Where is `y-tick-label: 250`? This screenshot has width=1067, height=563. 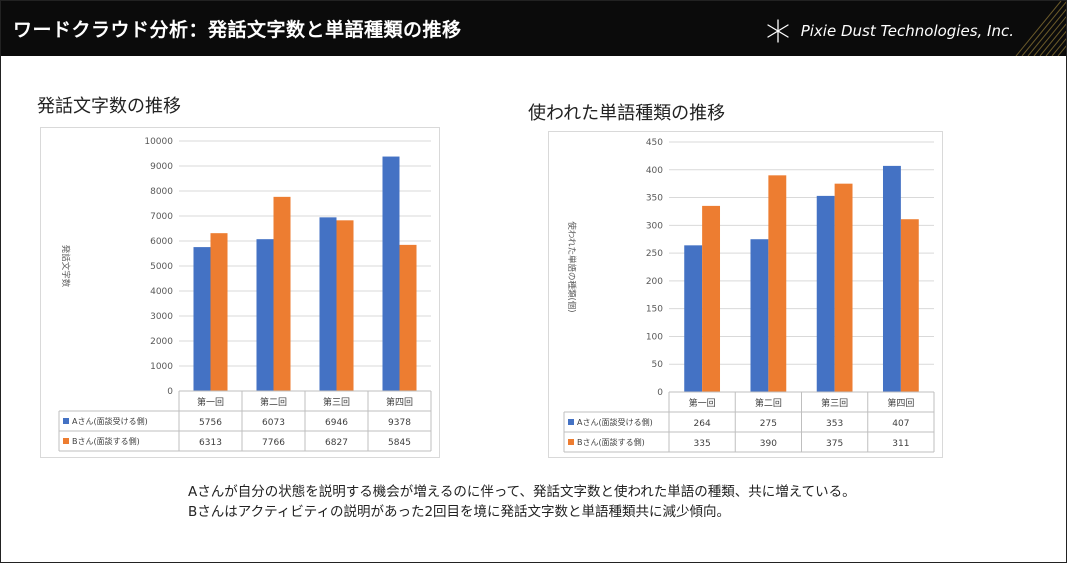 y-tick-label: 250 is located at coordinates (654, 254).